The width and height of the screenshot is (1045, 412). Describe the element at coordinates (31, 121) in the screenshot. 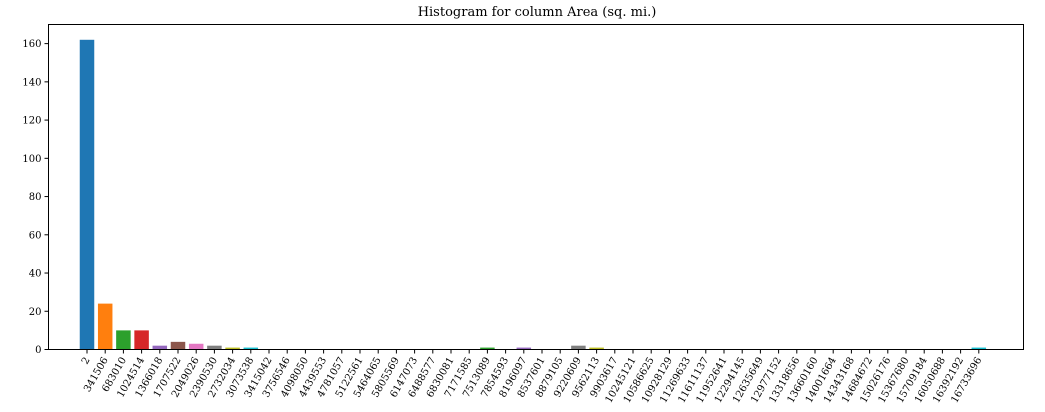

I see `y-tick-label: 120` at that location.